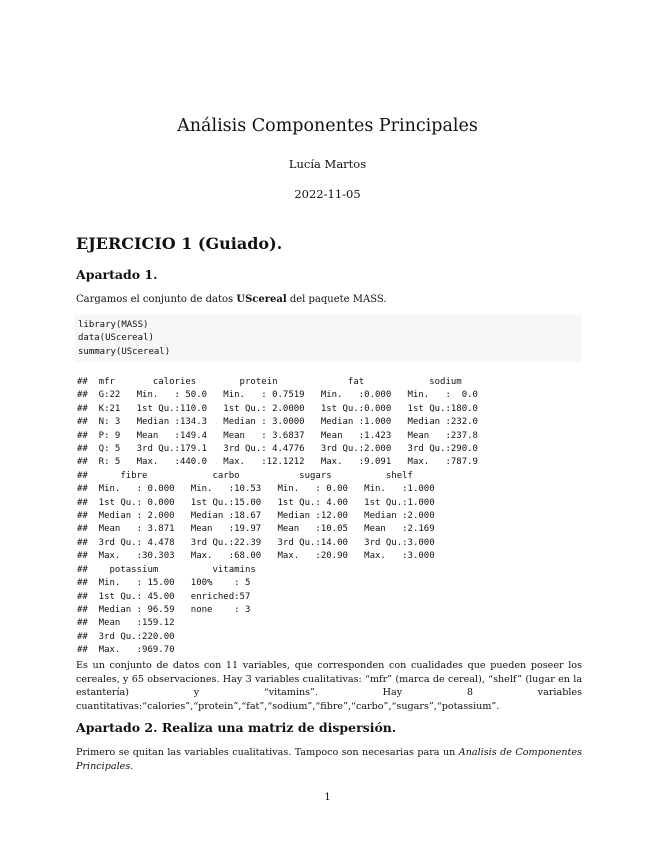 The height and width of the screenshot is (848, 655). What do you see at coordinates (327, 164) in the screenshot?
I see `author: Lucía Martos` at bounding box center [327, 164].